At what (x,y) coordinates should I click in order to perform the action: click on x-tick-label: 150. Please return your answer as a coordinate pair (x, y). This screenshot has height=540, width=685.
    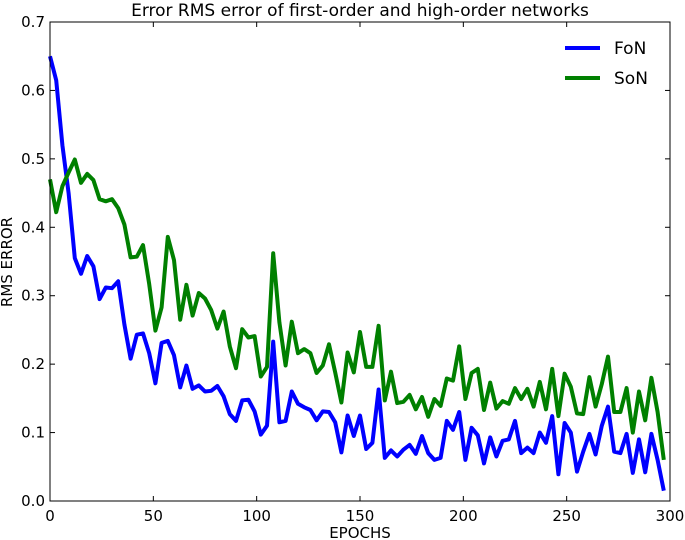
    Looking at the image, I should click on (360, 516).